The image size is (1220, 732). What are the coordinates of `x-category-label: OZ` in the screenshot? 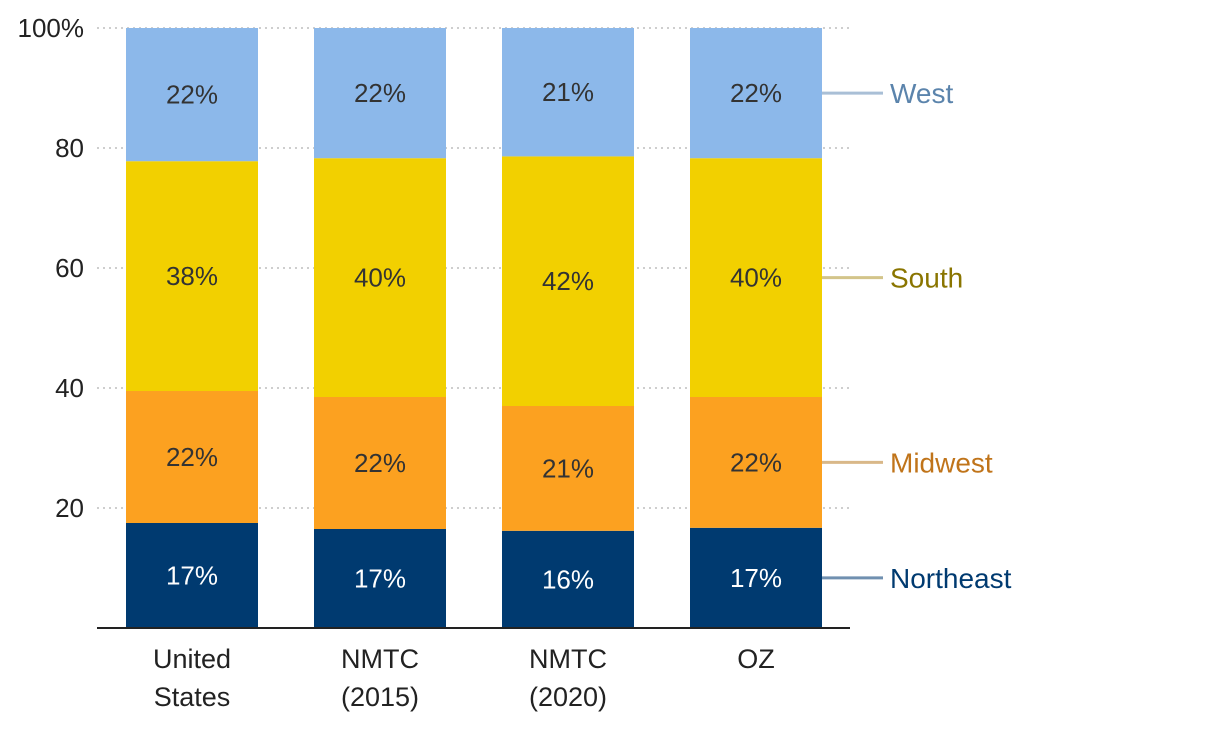 It's located at (756, 659).